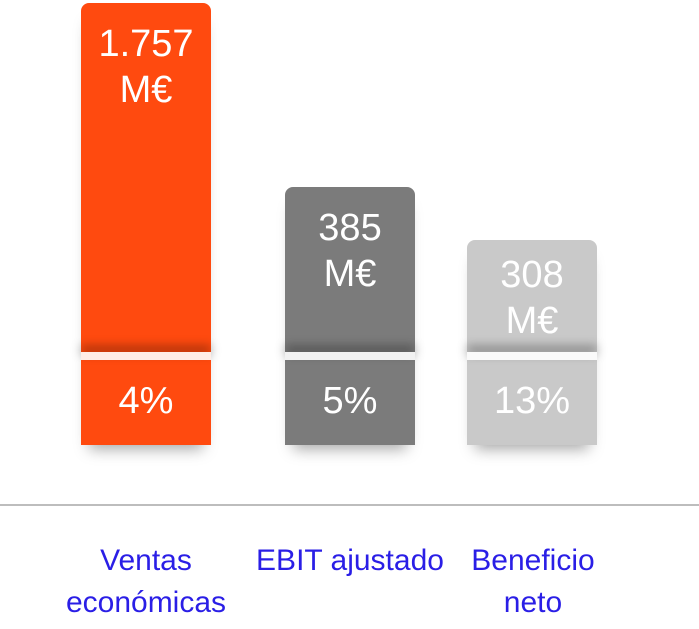  Describe the element at coordinates (533, 581) in the screenshot. I see `category-label: Beneficio neto` at that location.